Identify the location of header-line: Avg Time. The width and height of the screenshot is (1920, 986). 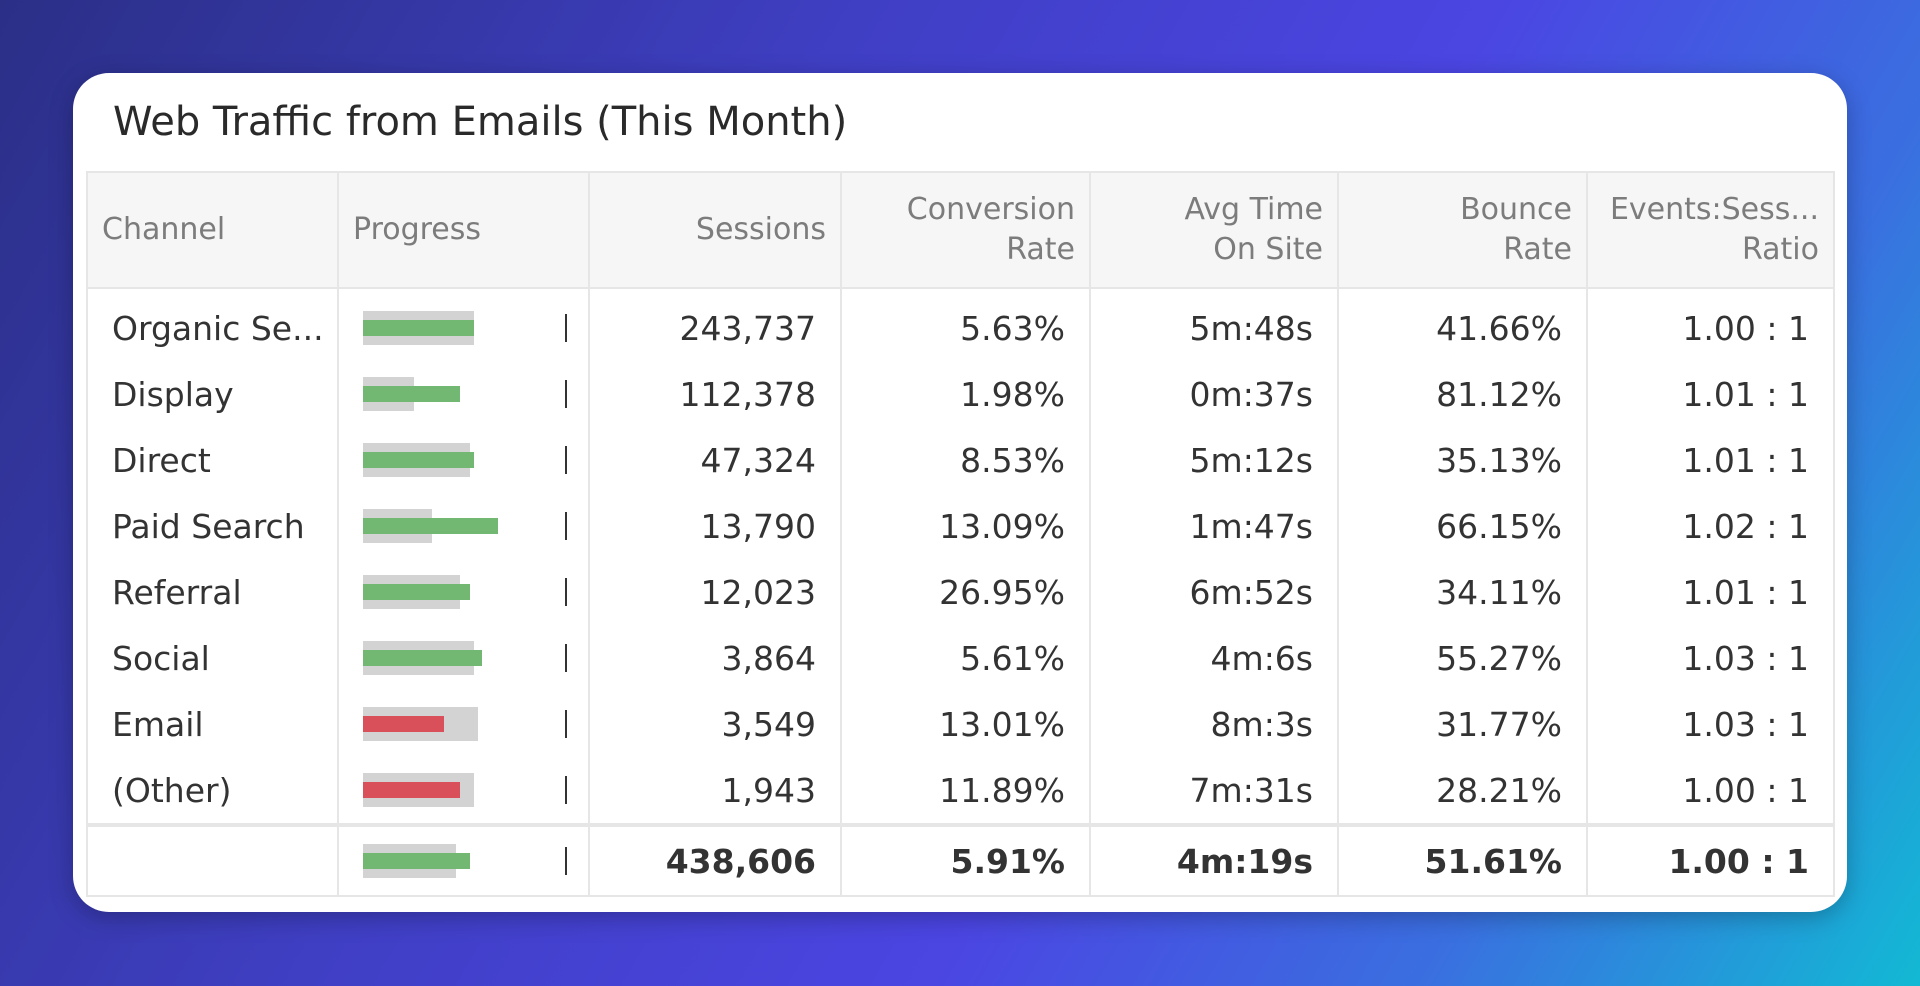
(1253, 209).